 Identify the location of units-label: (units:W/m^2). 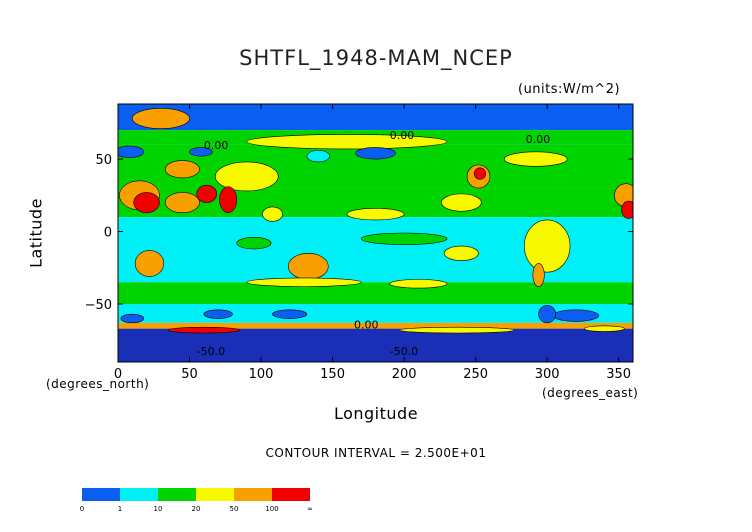
(569, 89).